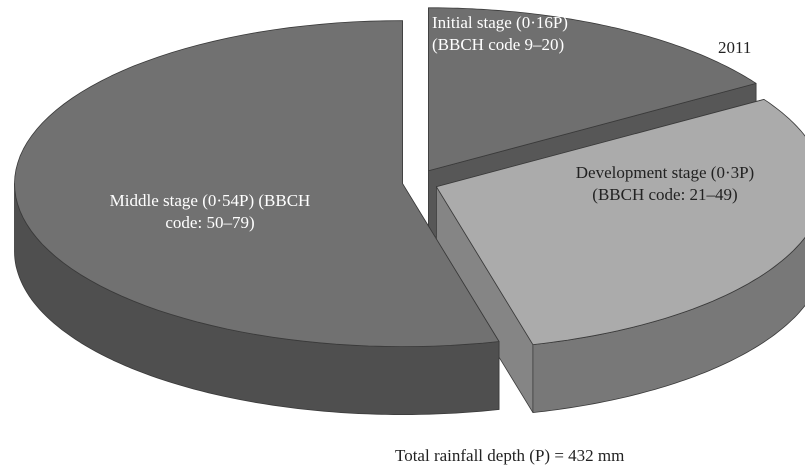 This screenshot has height=475, width=805. What do you see at coordinates (500, 33) in the screenshot?
I see `slice-label: Initial stage (0·16P) (BBCH code 9–20)` at bounding box center [500, 33].